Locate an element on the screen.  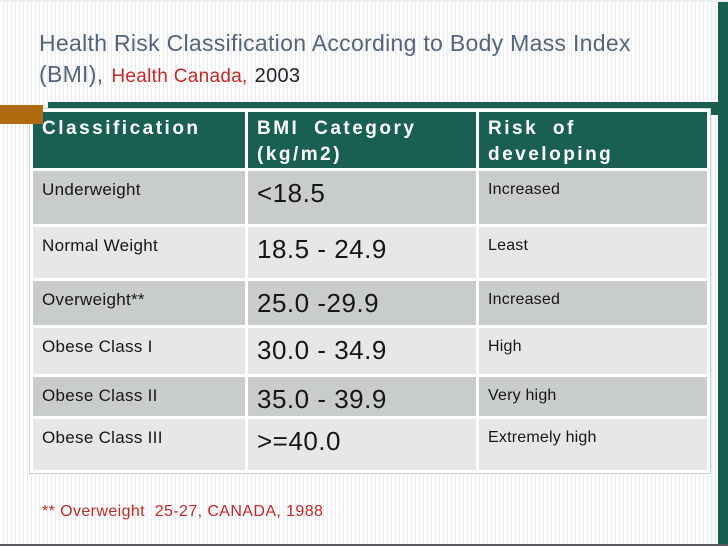
cell-classification: Obese Class I is located at coordinates (139, 351).